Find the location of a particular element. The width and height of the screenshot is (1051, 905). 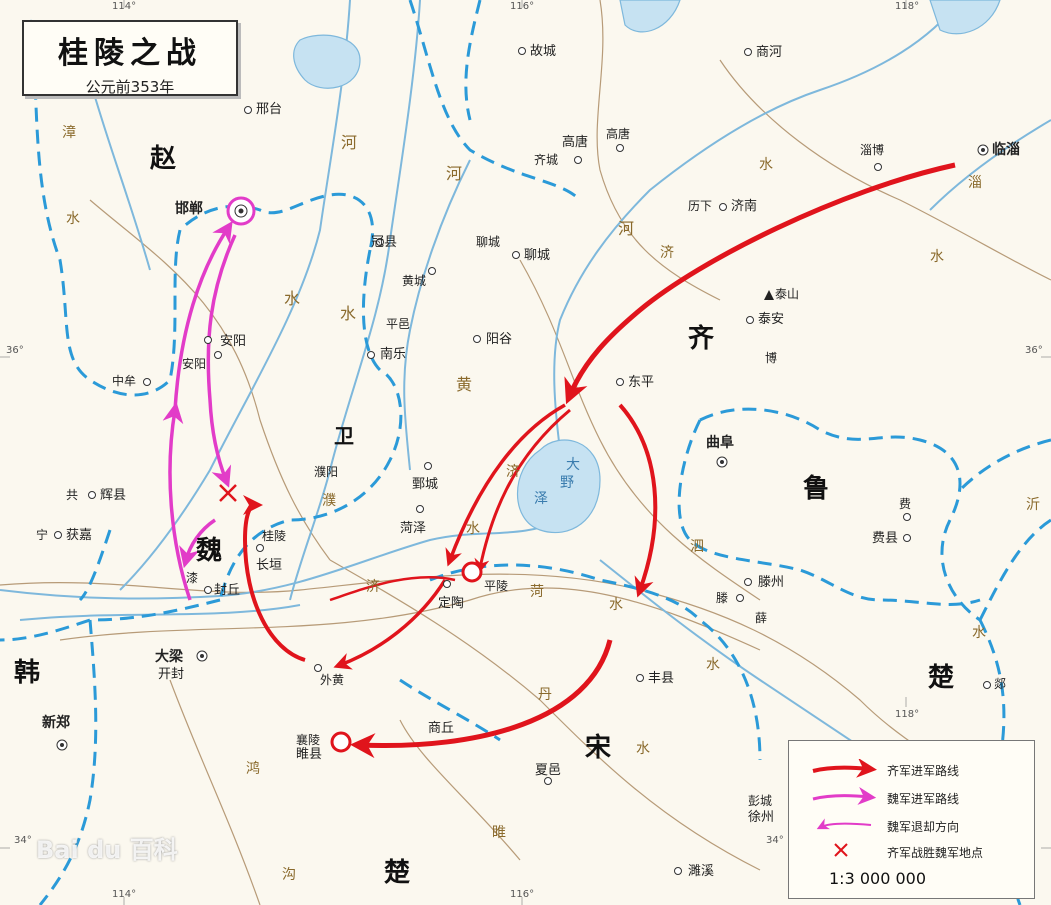

legend-scale: 1:3 000 000 is located at coordinates (877, 878).